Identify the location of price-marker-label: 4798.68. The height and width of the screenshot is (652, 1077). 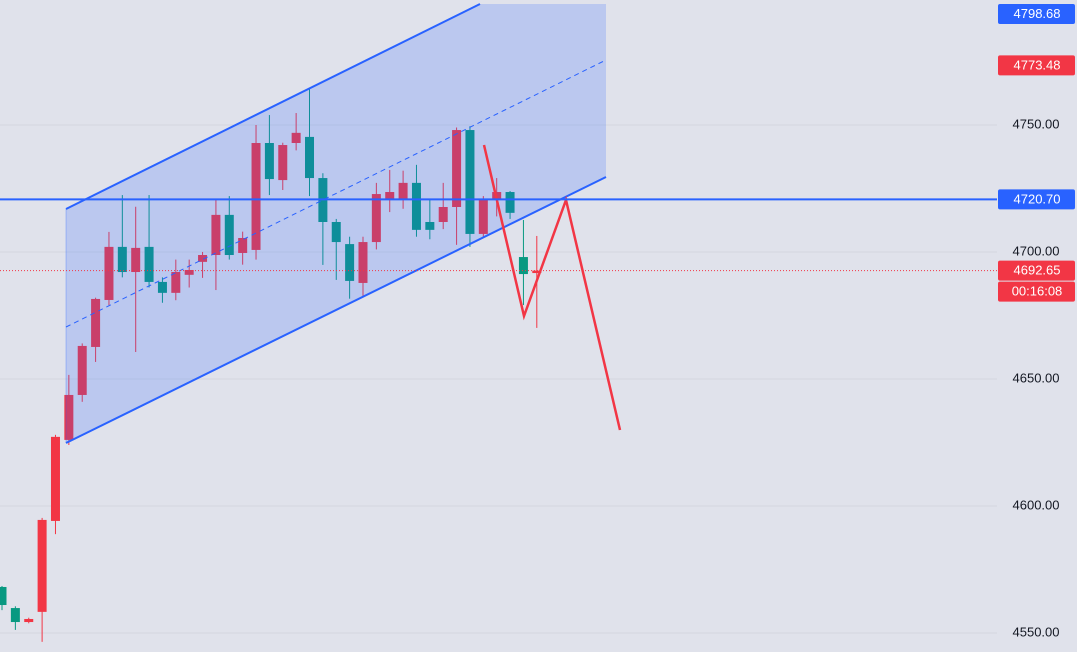
(1037, 13).